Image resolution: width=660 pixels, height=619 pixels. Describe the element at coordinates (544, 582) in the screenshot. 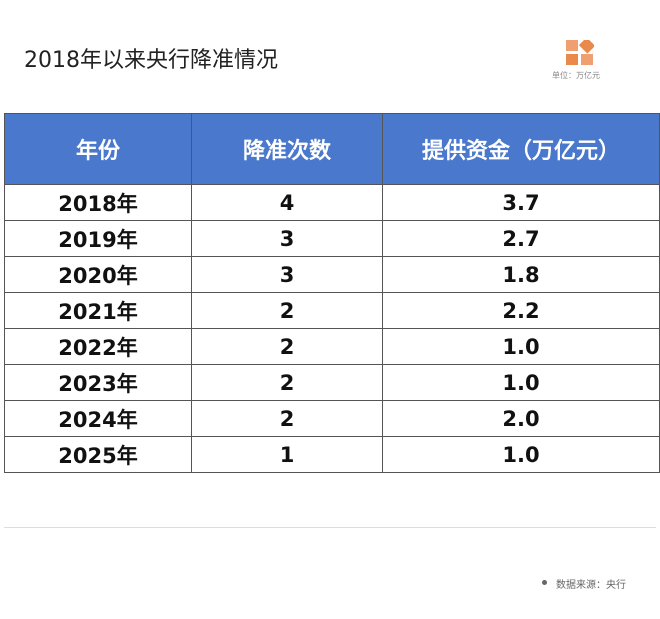

I see `bullet` at that location.